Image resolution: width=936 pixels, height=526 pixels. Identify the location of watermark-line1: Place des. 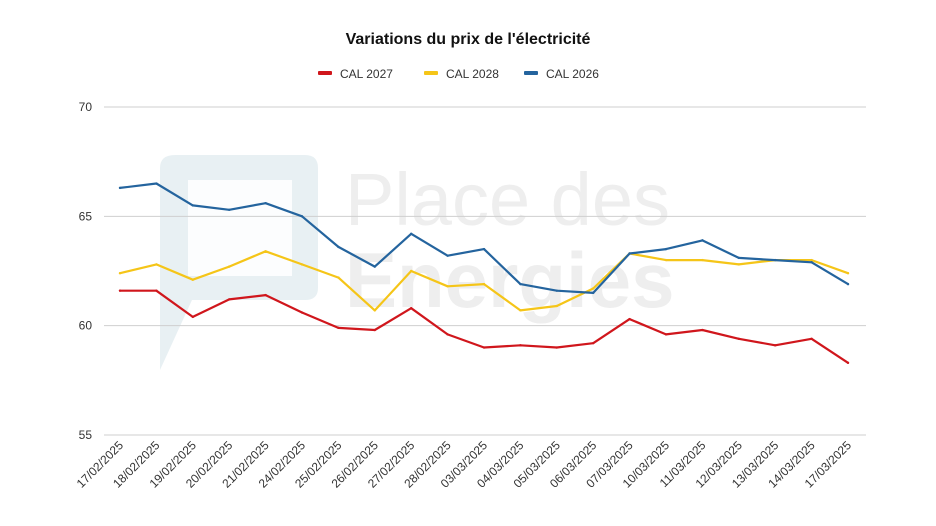
(507, 199).